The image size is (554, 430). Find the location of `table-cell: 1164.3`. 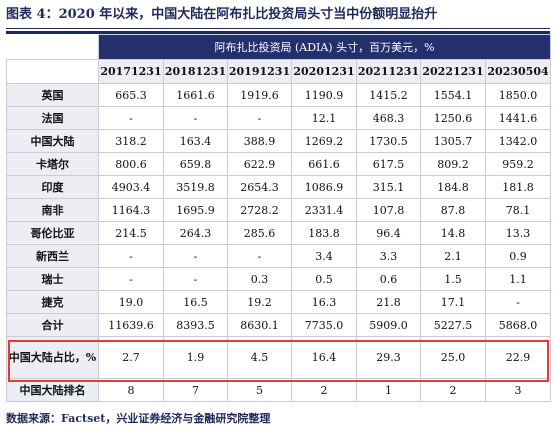

table-cell: 1164.3 is located at coordinates (131, 210).